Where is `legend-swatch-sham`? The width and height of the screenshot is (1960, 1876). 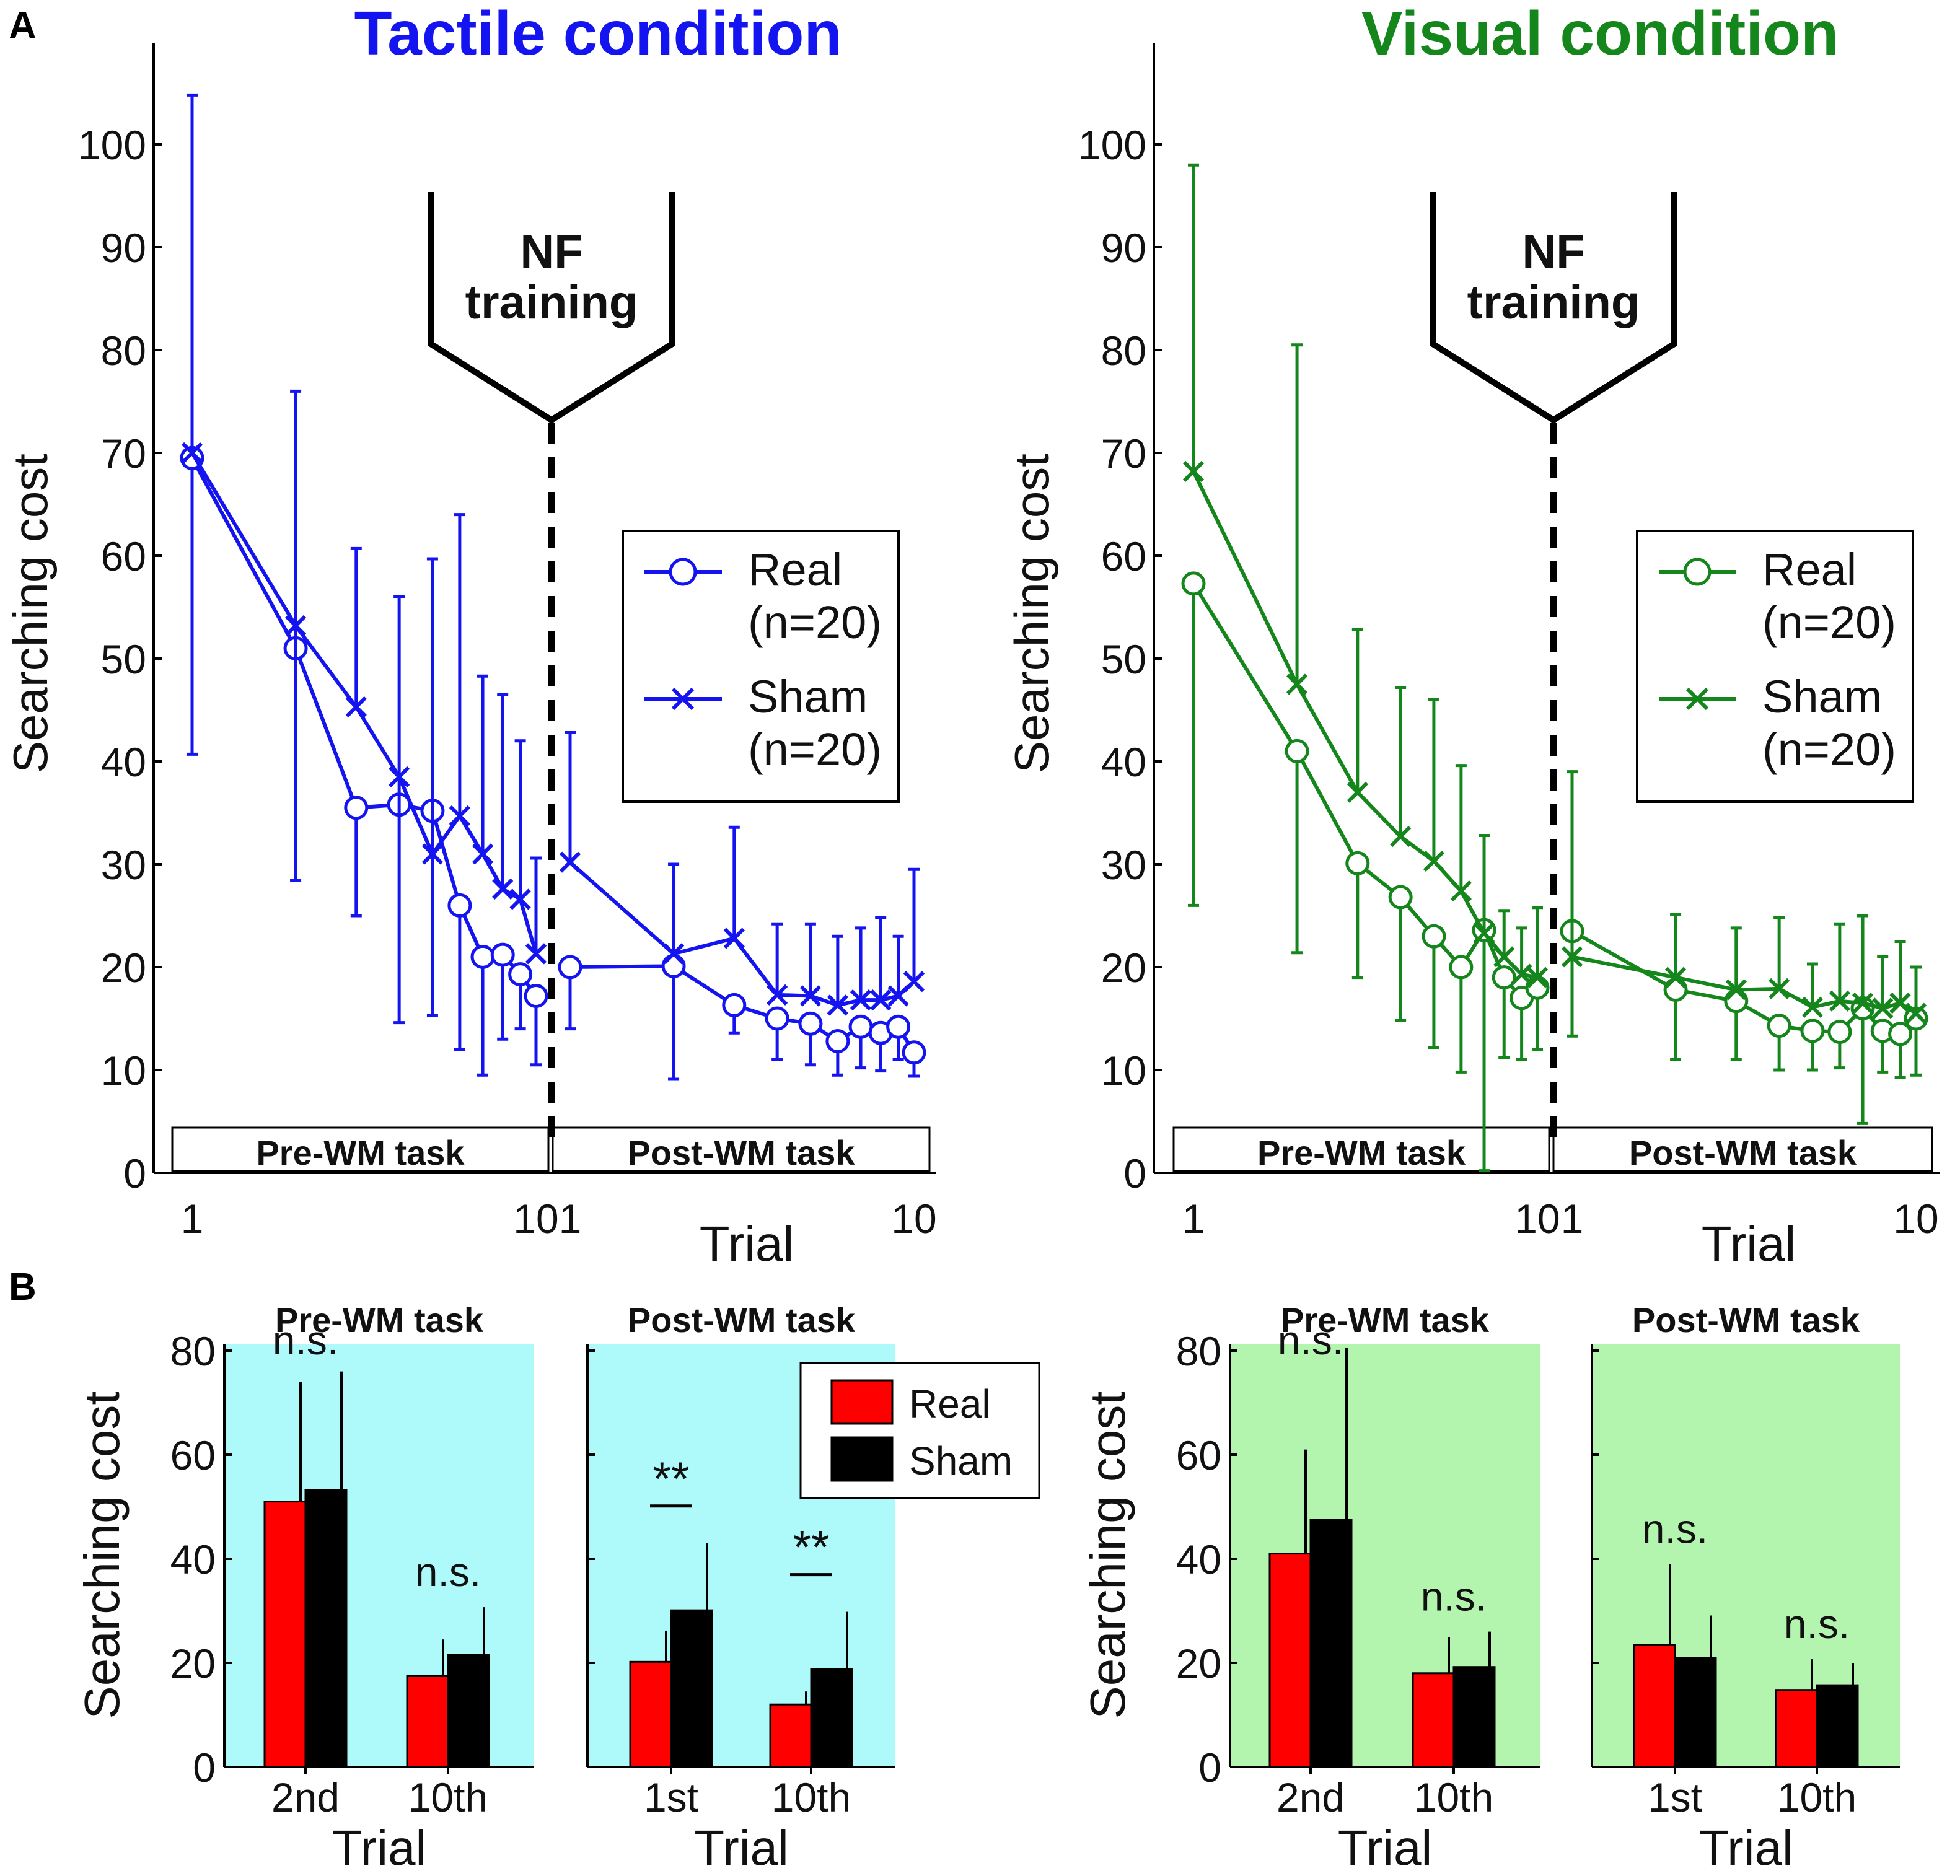 legend-swatch-sham is located at coordinates (862, 1459).